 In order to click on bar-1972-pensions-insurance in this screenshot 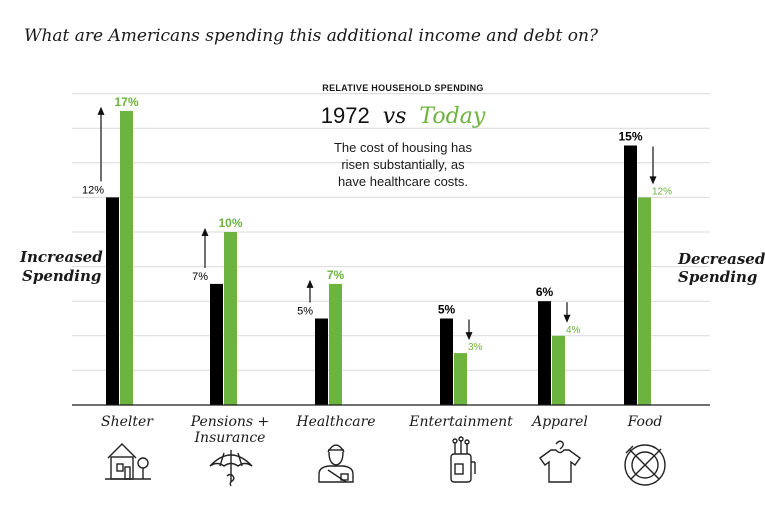, I will do `click(216, 344)`.